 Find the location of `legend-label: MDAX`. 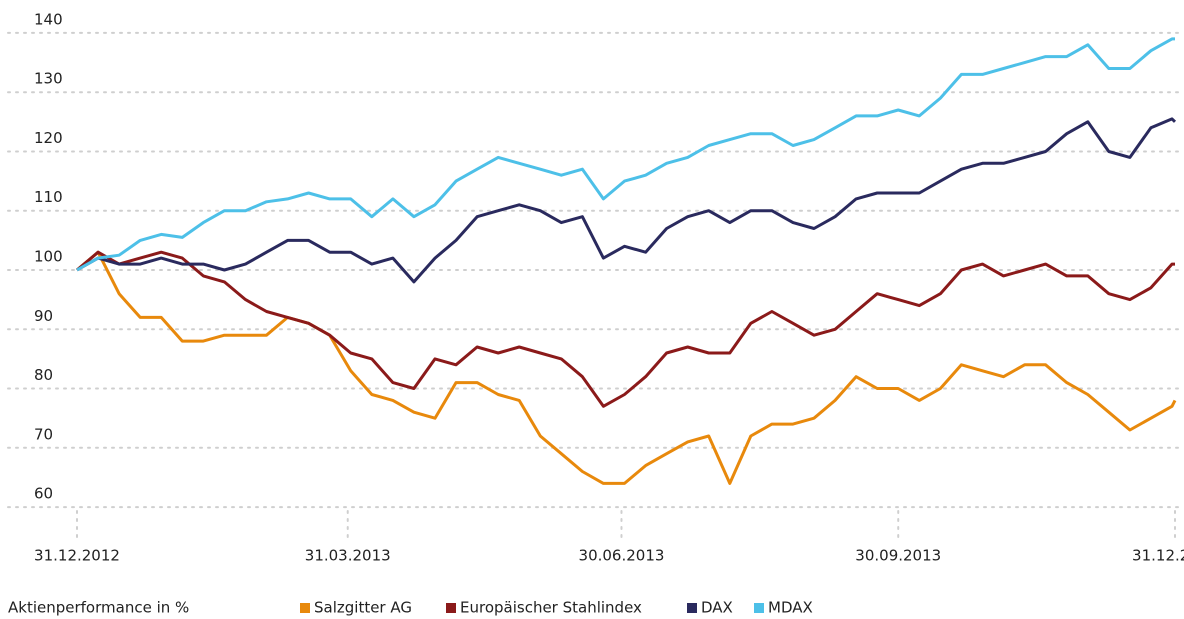

legend-label: MDAX is located at coordinates (790, 608).